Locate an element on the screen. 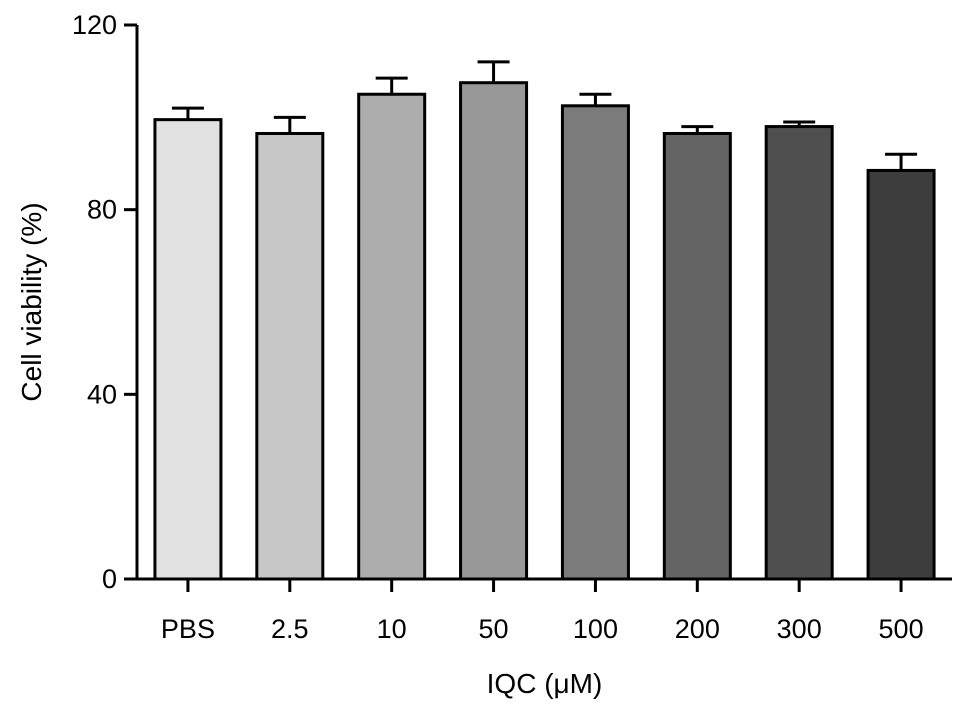 The height and width of the screenshot is (715, 969). y-tick-label: 80 is located at coordinates (102, 210).